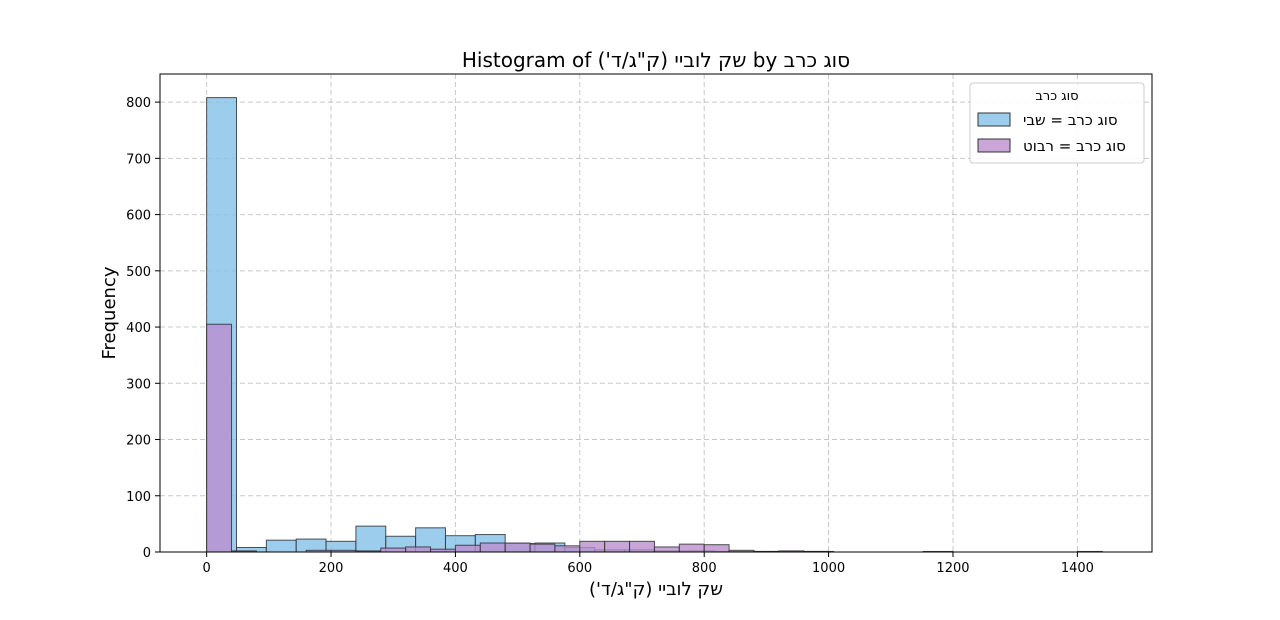  I want to click on legend-label-series-2: סוג כרב = רבוט, so click(1074, 146).